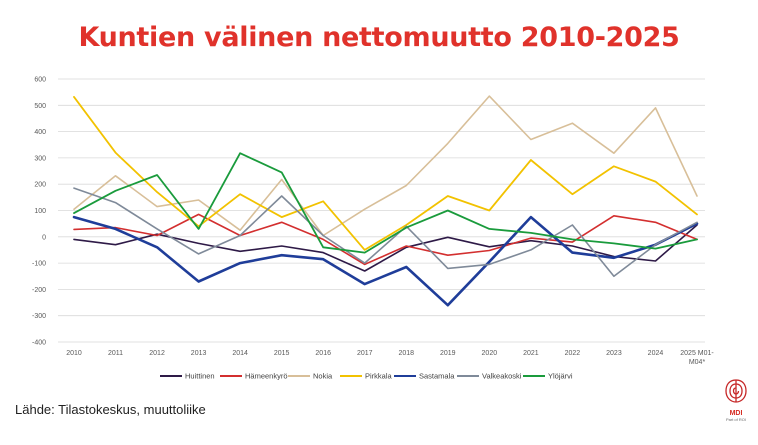 Image resolution: width=758 pixels, height=445 pixels. What do you see at coordinates (282, 353) in the screenshot?
I see `x-tick-label: 2015` at bounding box center [282, 353].